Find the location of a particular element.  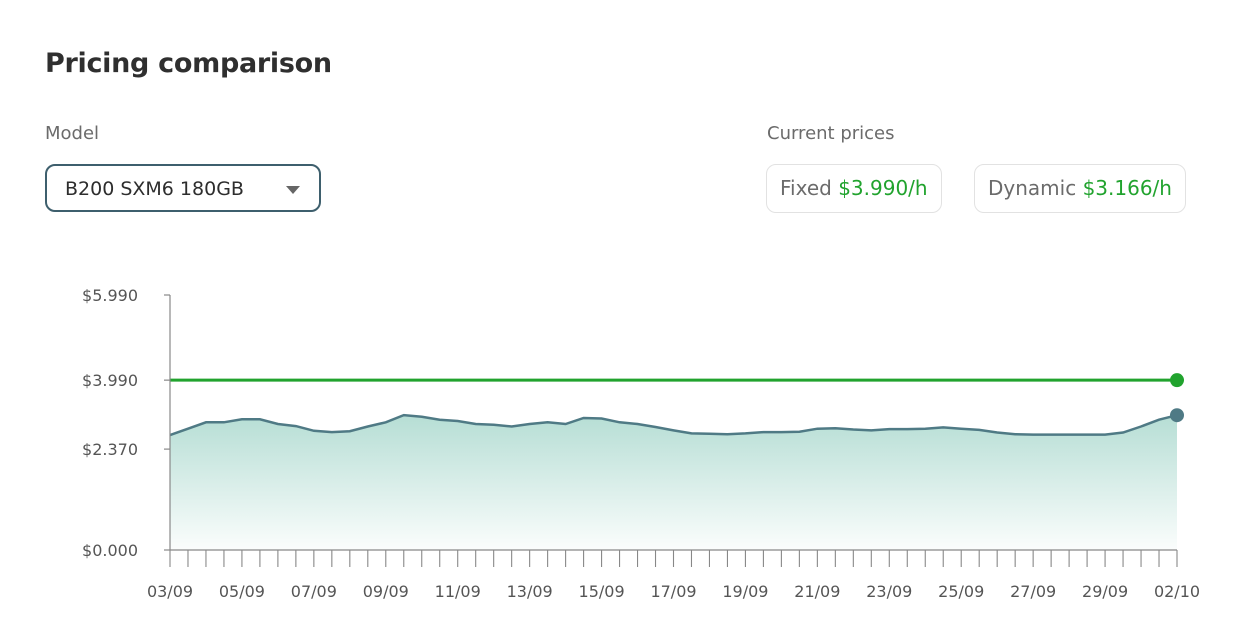

fixed-price-badge: Fixed $3.990/h is located at coordinates (854, 188).